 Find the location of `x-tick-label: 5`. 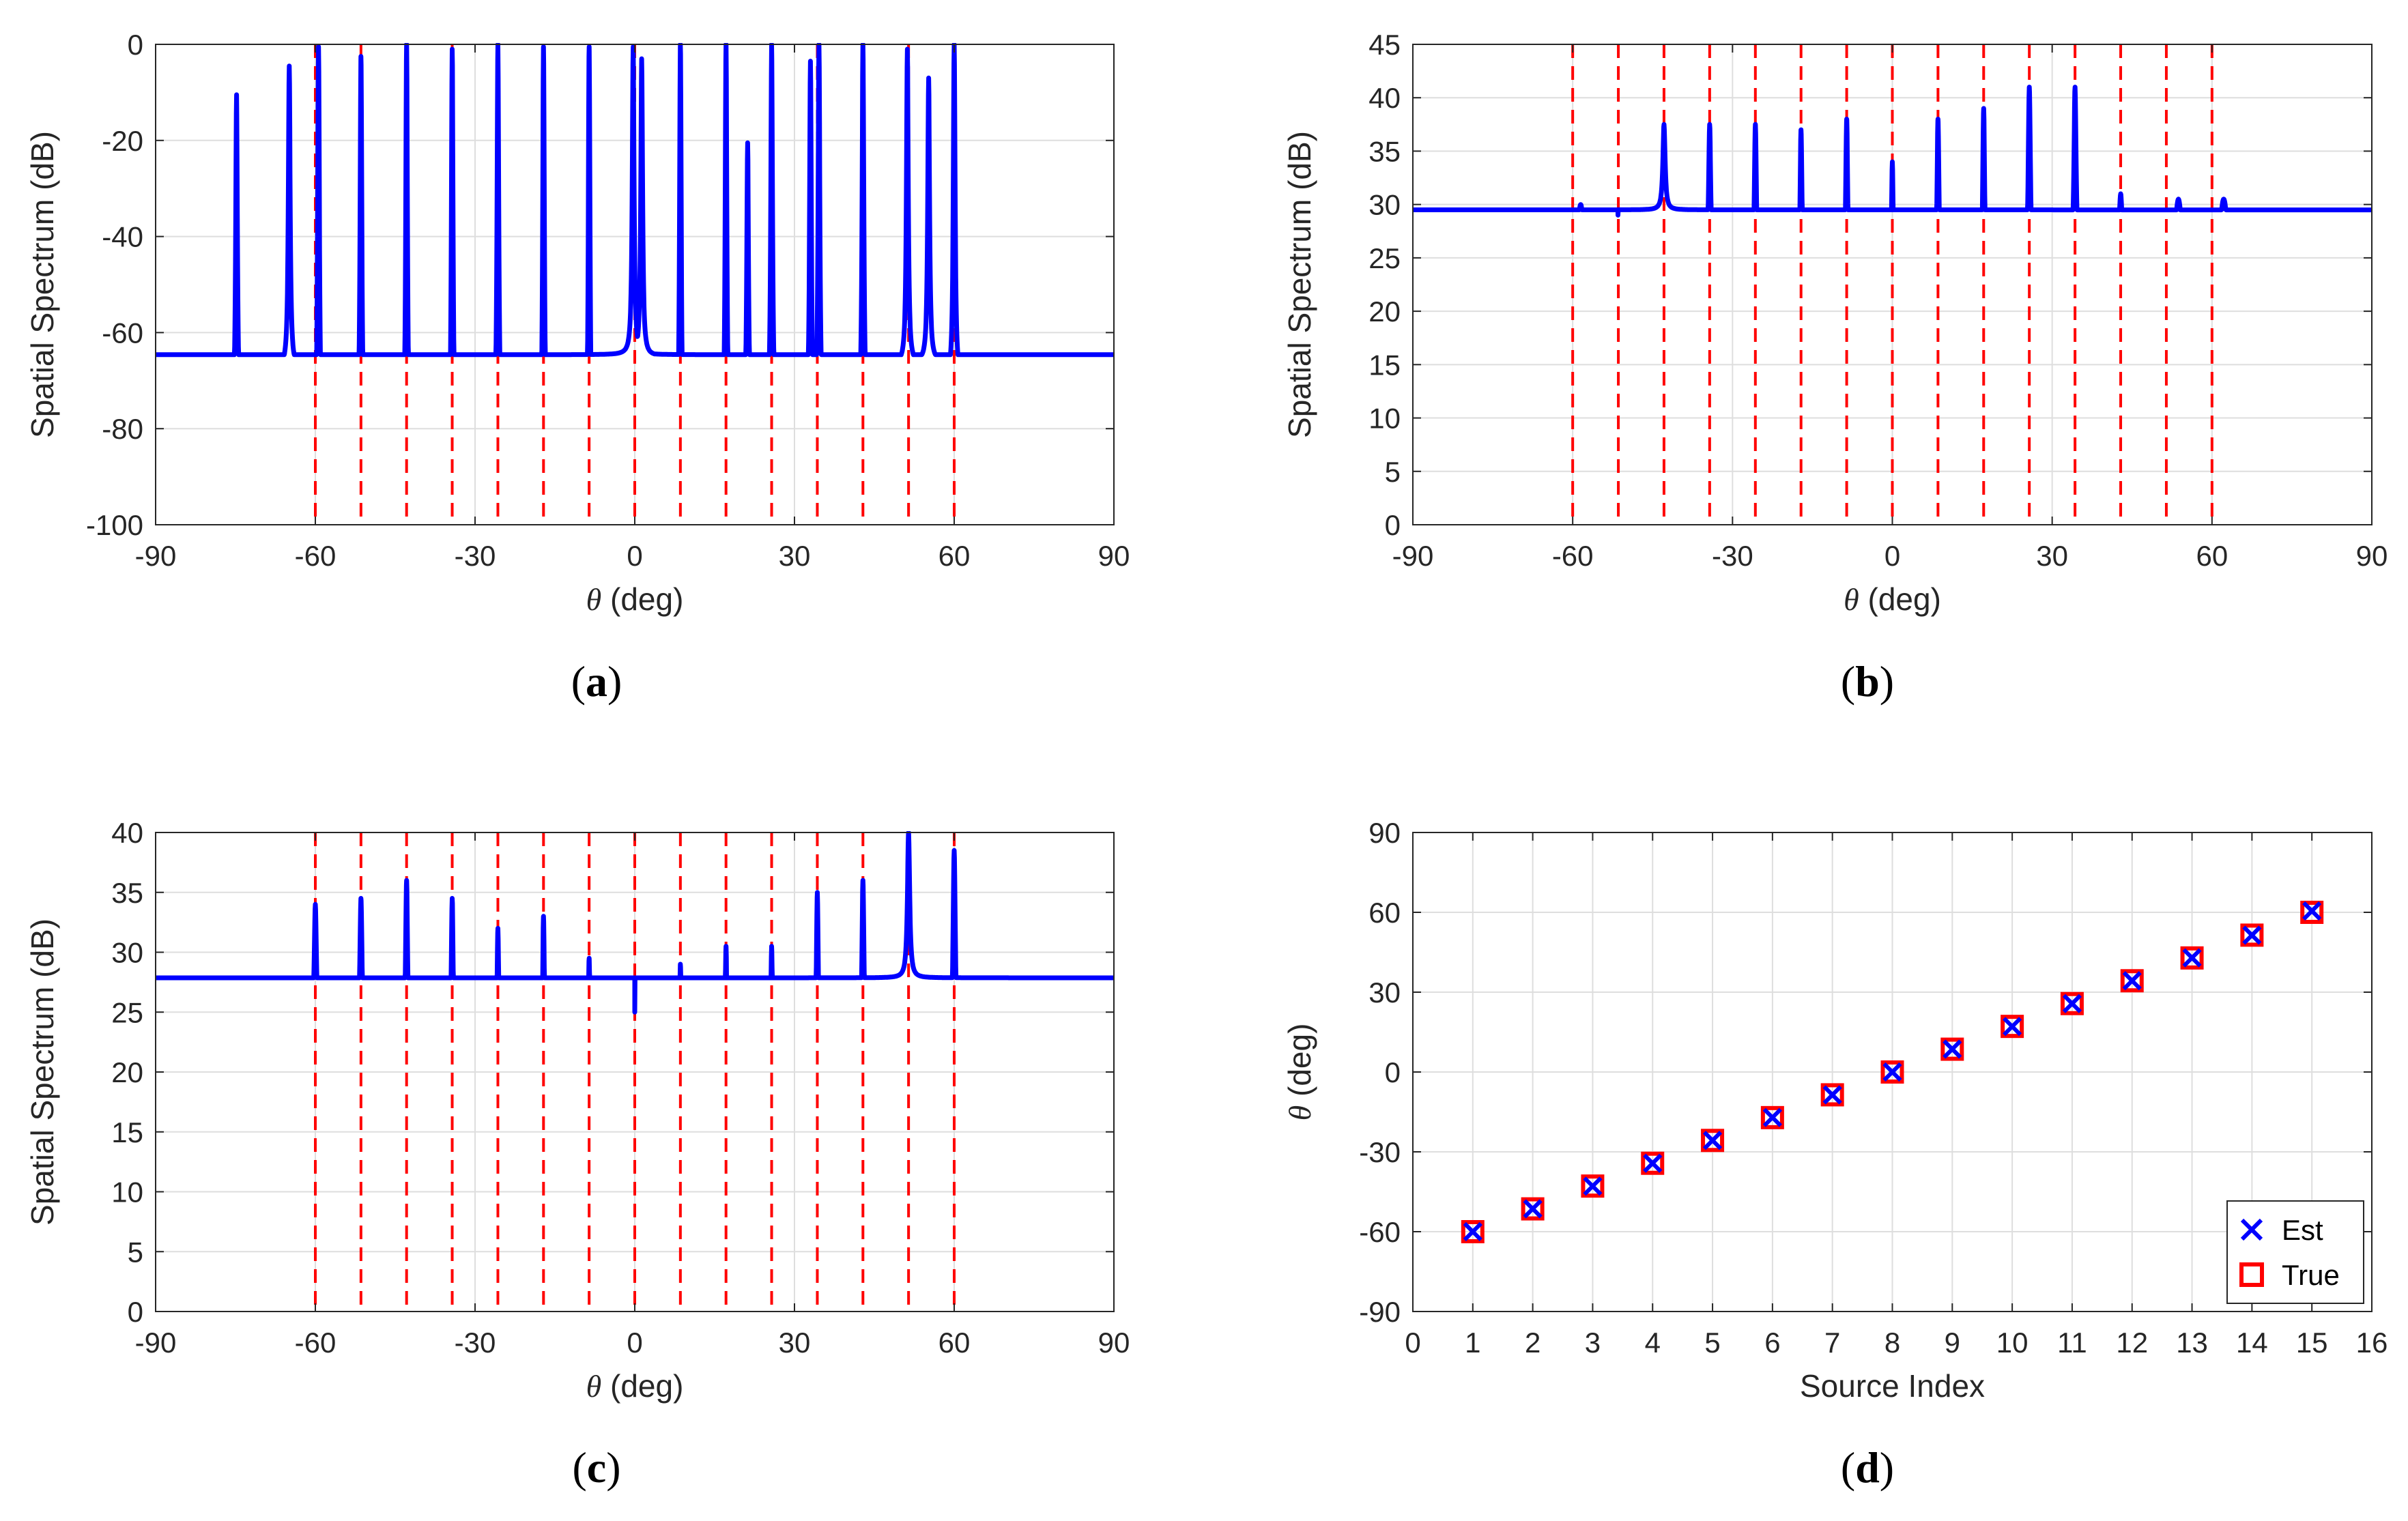

x-tick-label: 5 is located at coordinates (1712, 1343).